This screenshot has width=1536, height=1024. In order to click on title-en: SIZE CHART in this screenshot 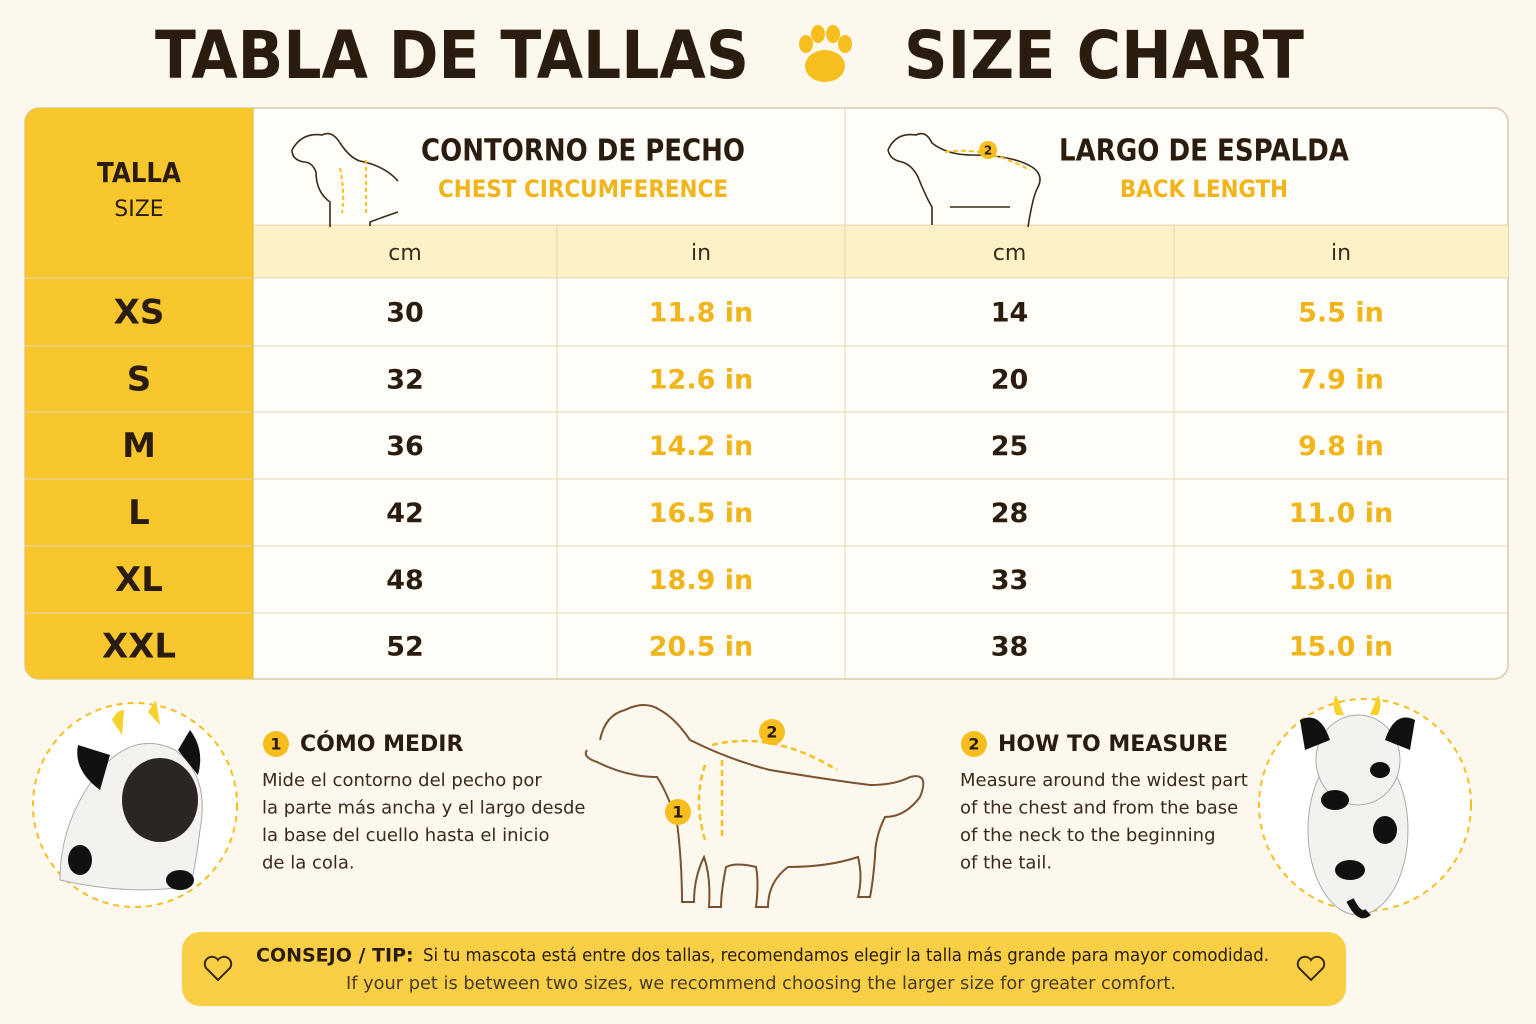, I will do `click(1104, 55)`.